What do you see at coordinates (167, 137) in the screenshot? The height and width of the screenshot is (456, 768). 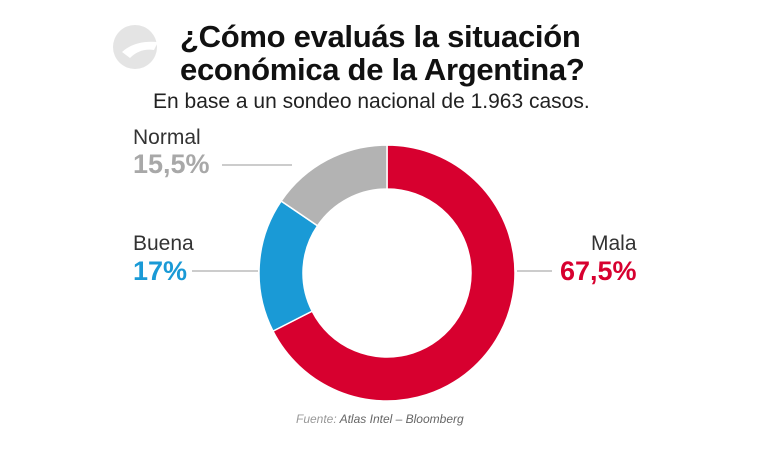 I see `label-normal: Normal` at bounding box center [167, 137].